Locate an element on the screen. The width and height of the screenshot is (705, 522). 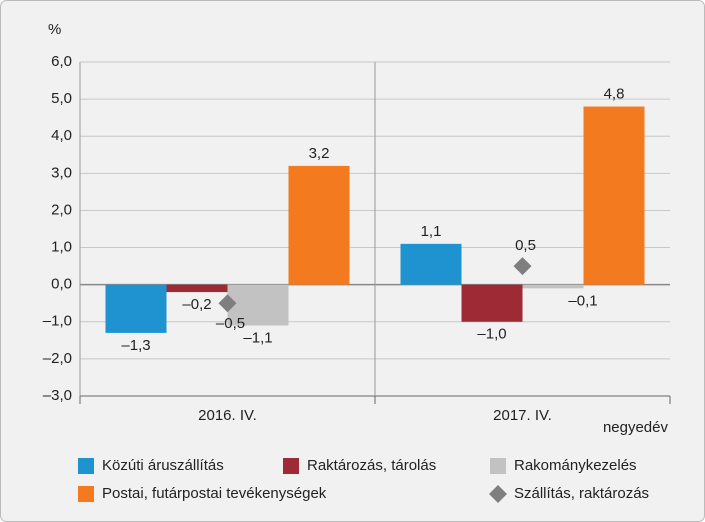
y-tick-label: –1,0 is located at coordinates (57, 321).